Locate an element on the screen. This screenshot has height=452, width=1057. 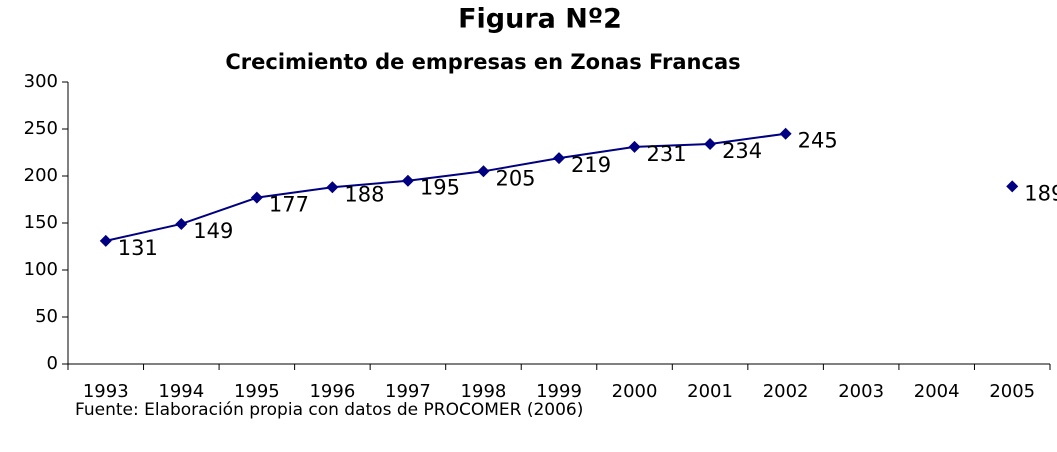
data-label: 189 is located at coordinates (1040, 193).